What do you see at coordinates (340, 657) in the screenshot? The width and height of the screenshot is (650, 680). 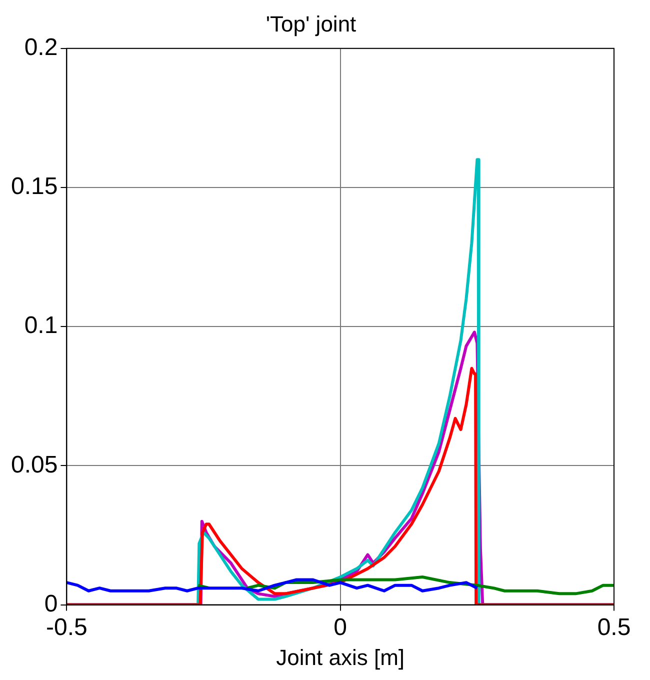 I see `x-axis-title: Joint axis [m]` at bounding box center [340, 657].